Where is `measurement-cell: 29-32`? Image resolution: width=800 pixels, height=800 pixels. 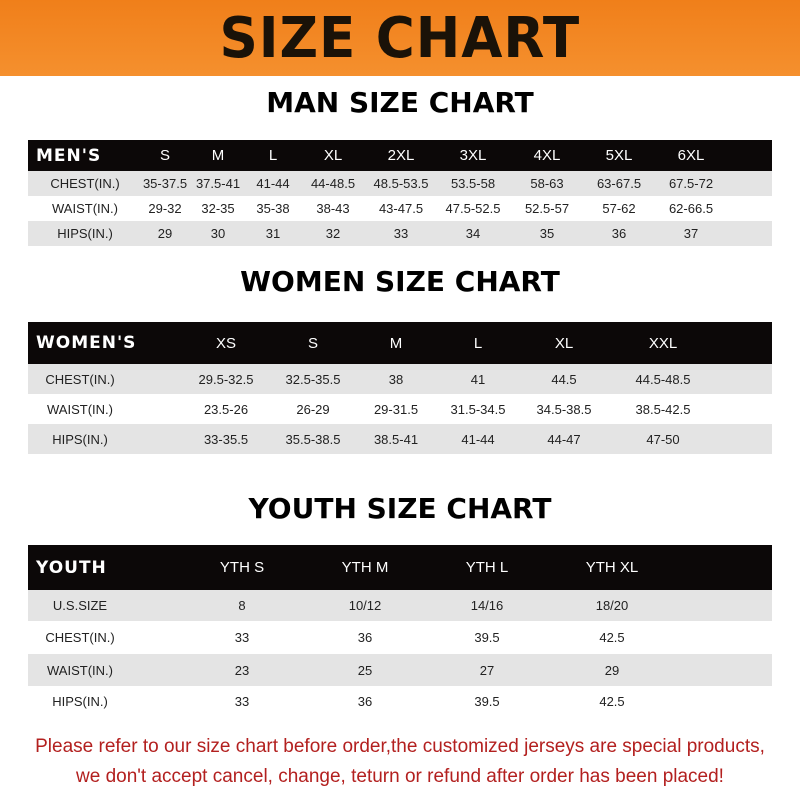
measurement-cell: 29-32 is located at coordinates (165, 208).